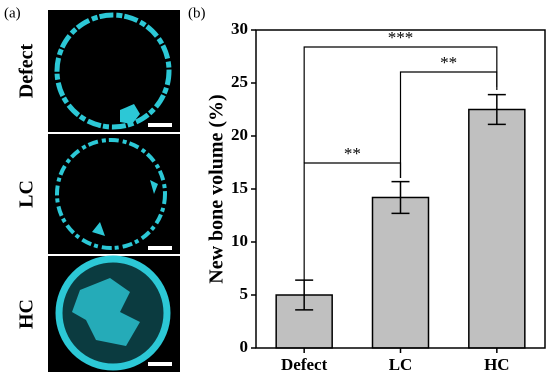 This screenshot has width=550, height=379. I want to click on y-axis-label: New bone volume (%), so click(217, 188).